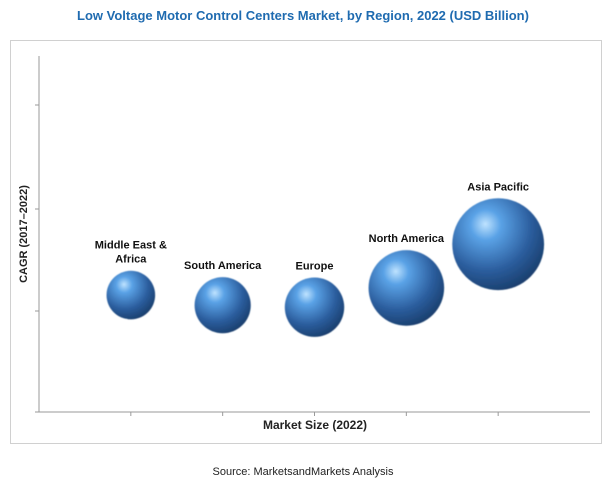 The image size is (606, 486). Describe the element at coordinates (223, 266) in the screenshot. I see `bubble-label: South America` at that location.